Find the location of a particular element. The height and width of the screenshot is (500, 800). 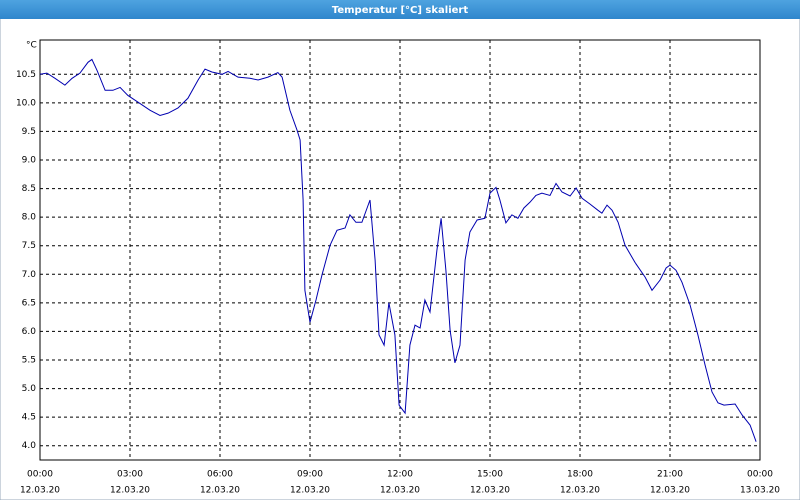

y-tick-label: 4.5 is located at coordinates (29, 418).